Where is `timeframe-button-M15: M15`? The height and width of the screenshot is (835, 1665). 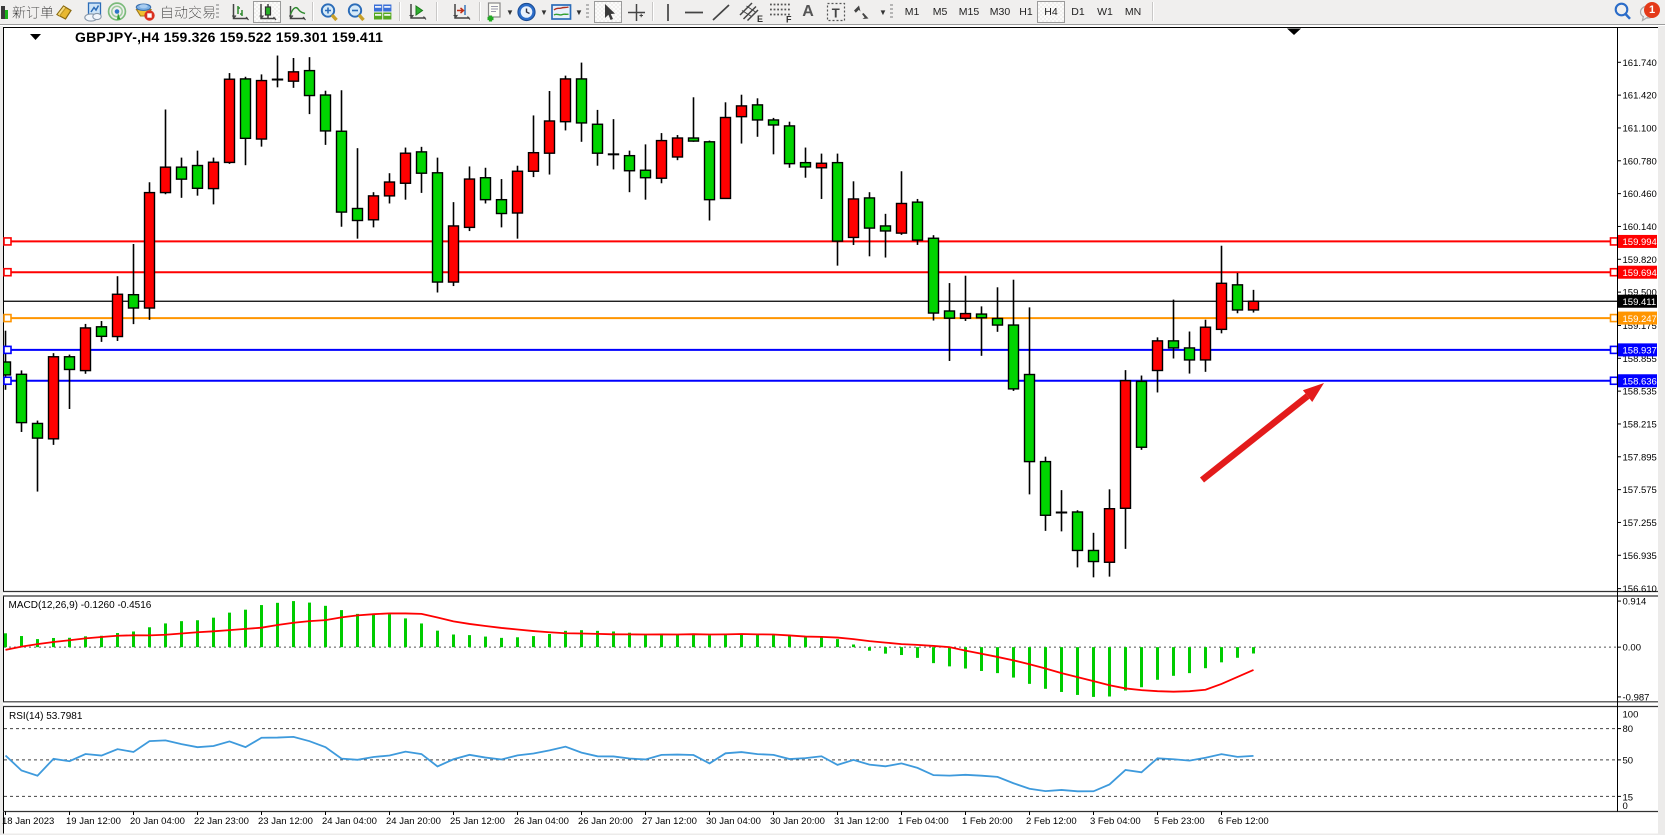 timeframe-button-M15: M15 is located at coordinates (969, 12).